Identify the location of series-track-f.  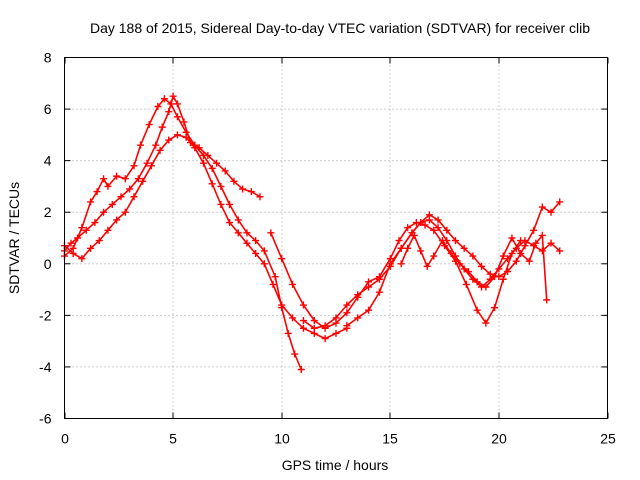
(453, 273).